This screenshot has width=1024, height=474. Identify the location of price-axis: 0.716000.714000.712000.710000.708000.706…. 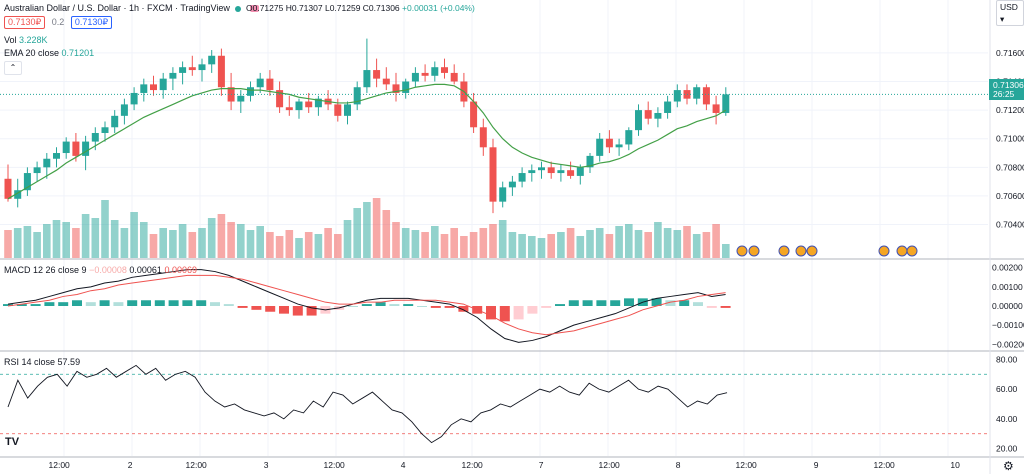
(1010, 139).